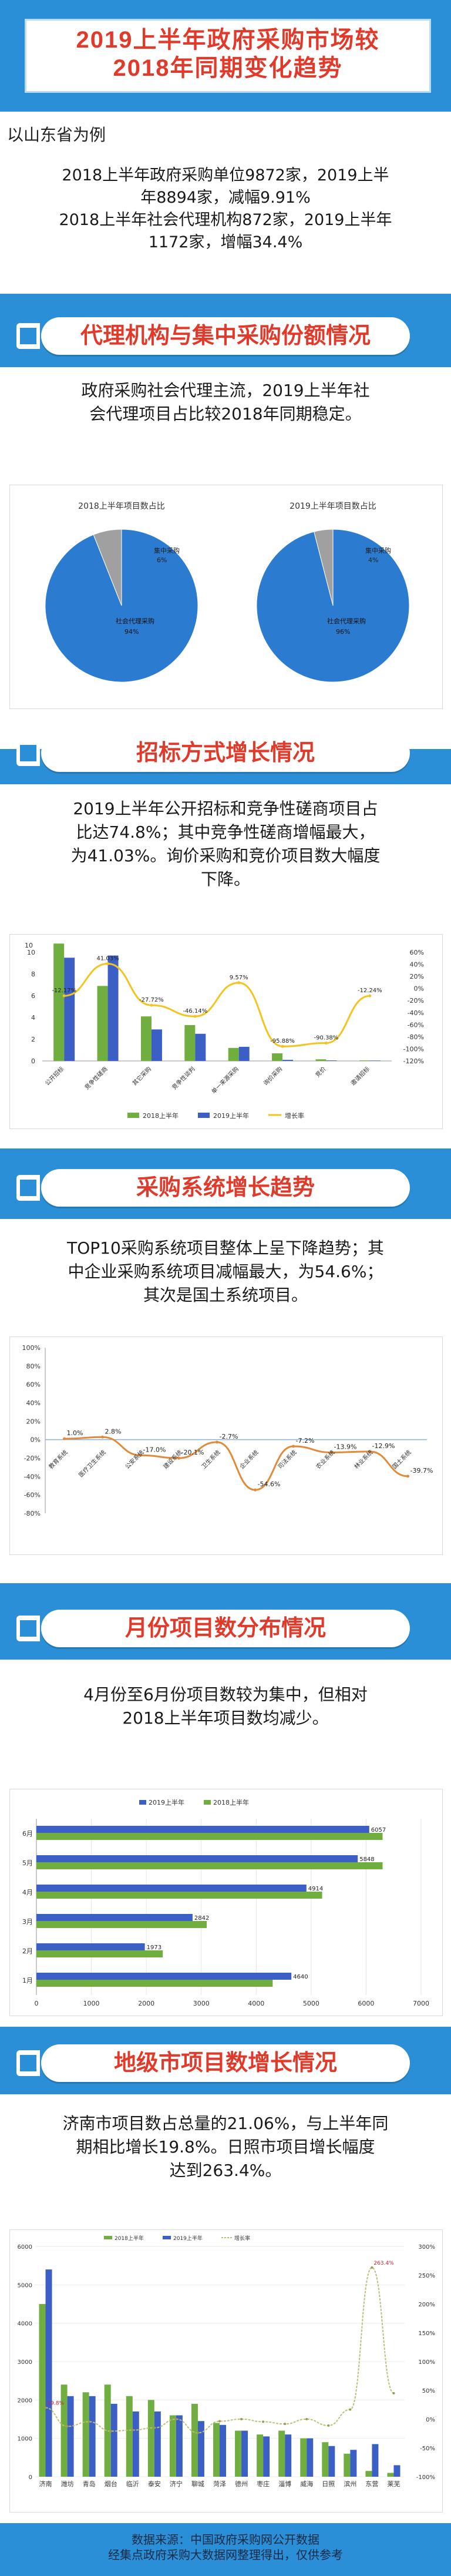  What do you see at coordinates (161, 1115) in the screenshot?
I see `legend-label: 2018上半年` at bounding box center [161, 1115].